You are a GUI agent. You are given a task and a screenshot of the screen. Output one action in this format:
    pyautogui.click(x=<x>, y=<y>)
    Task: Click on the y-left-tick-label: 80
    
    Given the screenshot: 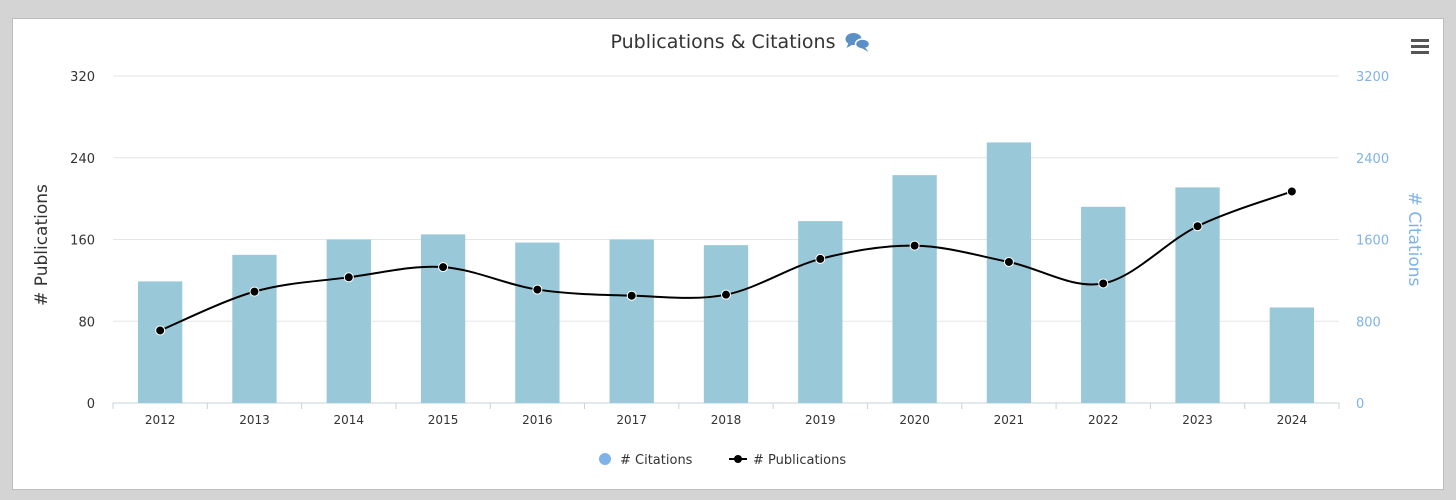 What is the action you would take?
    pyautogui.click(x=86, y=322)
    